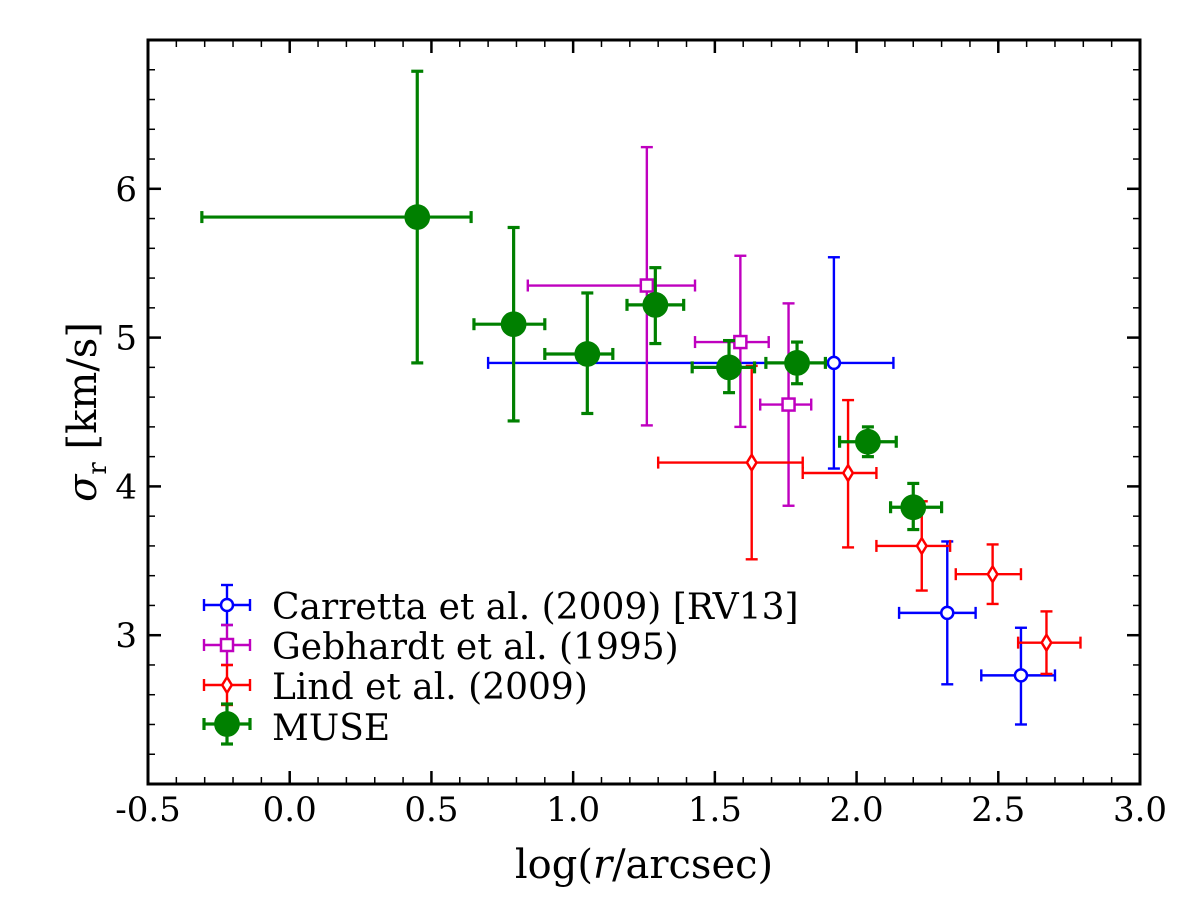 This screenshot has width=1200, height=905. What do you see at coordinates (715, 810) in the screenshot?
I see `x-tick-label: 1.5` at bounding box center [715, 810].